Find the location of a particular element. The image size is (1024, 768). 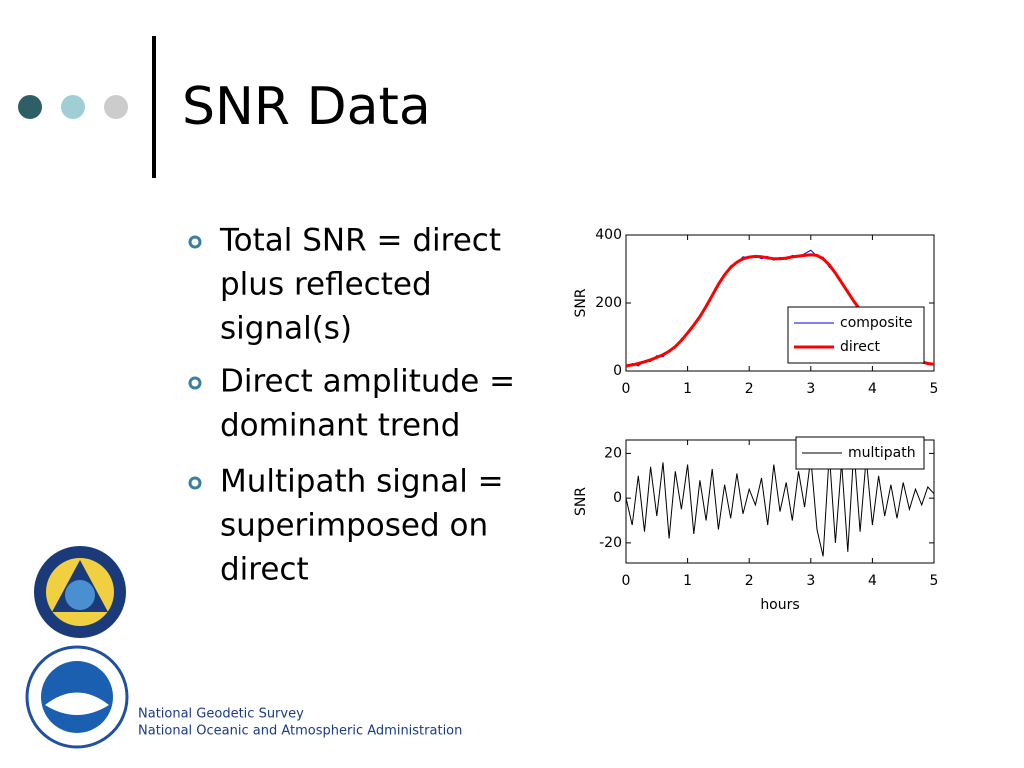

y-tick-label: 20 is located at coordinates (613, 453).